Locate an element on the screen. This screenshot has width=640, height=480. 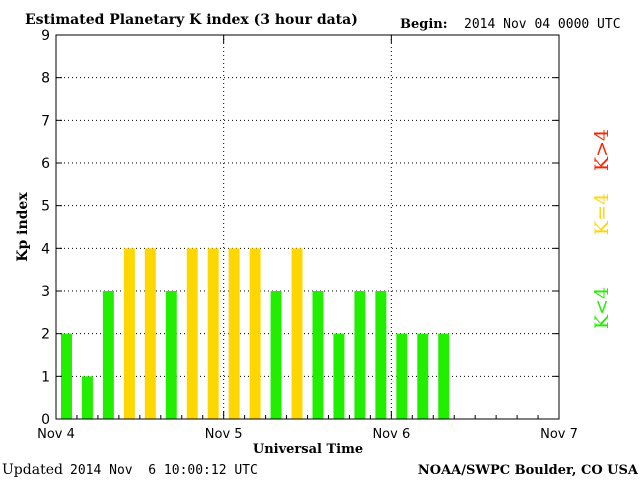
y-tick-label: 7 is located at coordinates (45, 121).